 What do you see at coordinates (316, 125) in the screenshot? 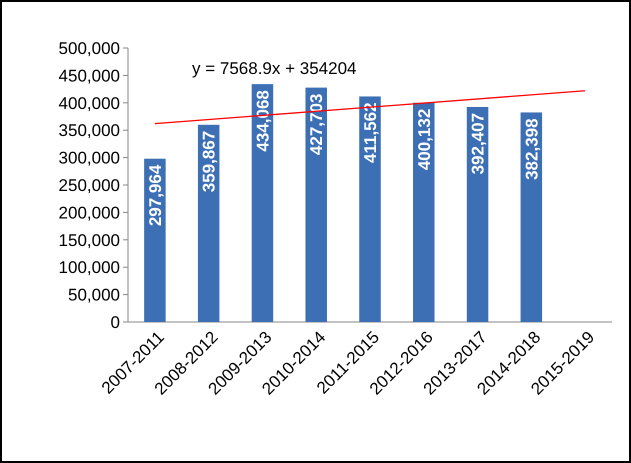
I see `data-label: 427,703` at bounding box center [316, 125].